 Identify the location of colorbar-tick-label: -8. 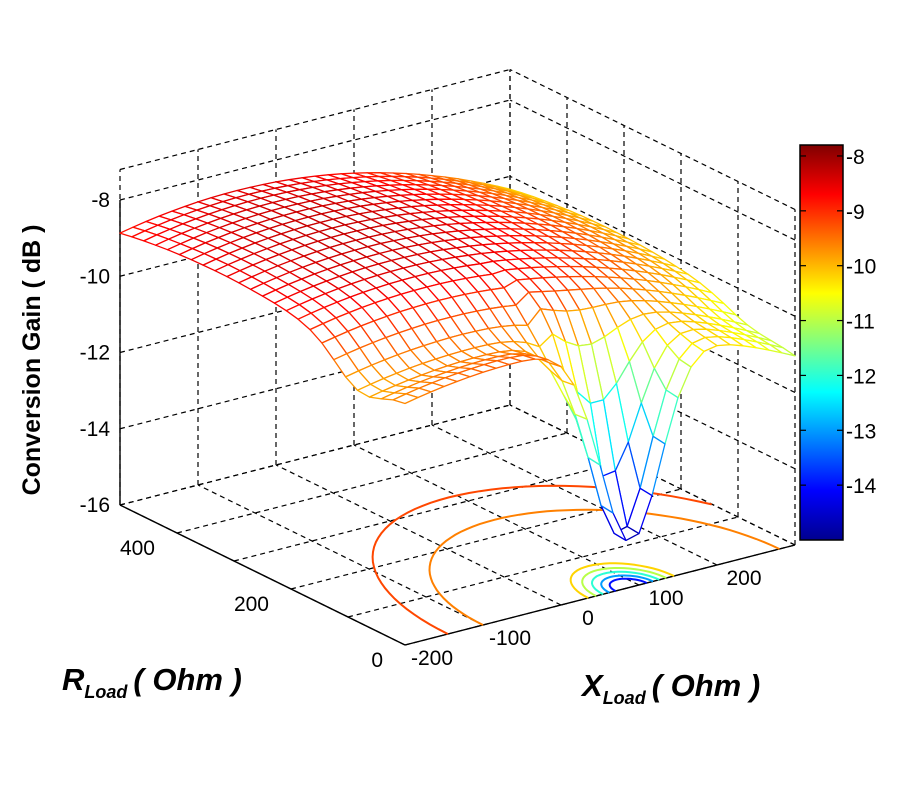
(855, 157).